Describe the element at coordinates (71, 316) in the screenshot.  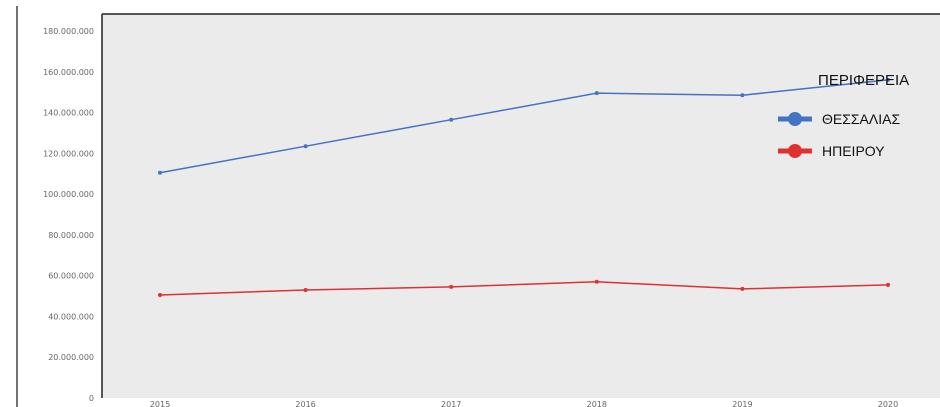
I see `y-tick-label: 40.000.000` at that location.